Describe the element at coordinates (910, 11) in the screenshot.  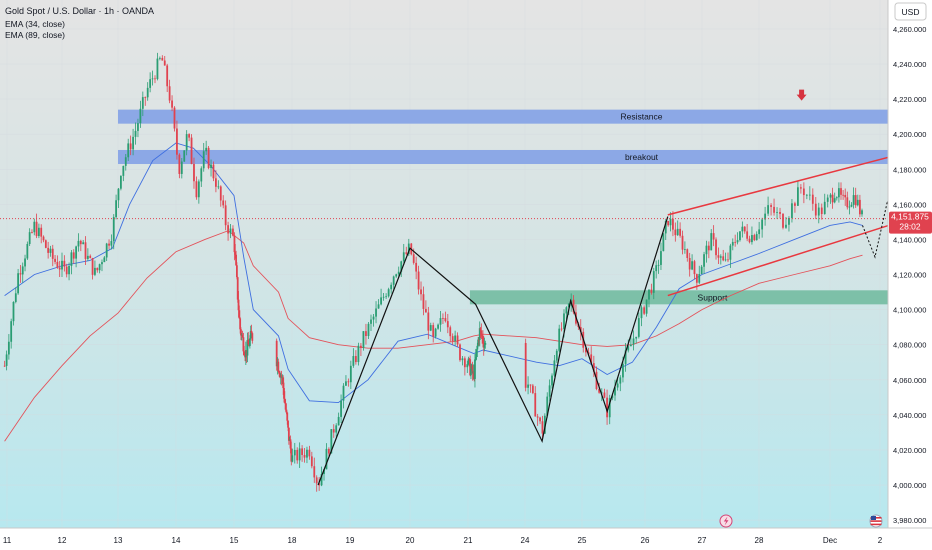
I see `currency-button: USD` at that location.